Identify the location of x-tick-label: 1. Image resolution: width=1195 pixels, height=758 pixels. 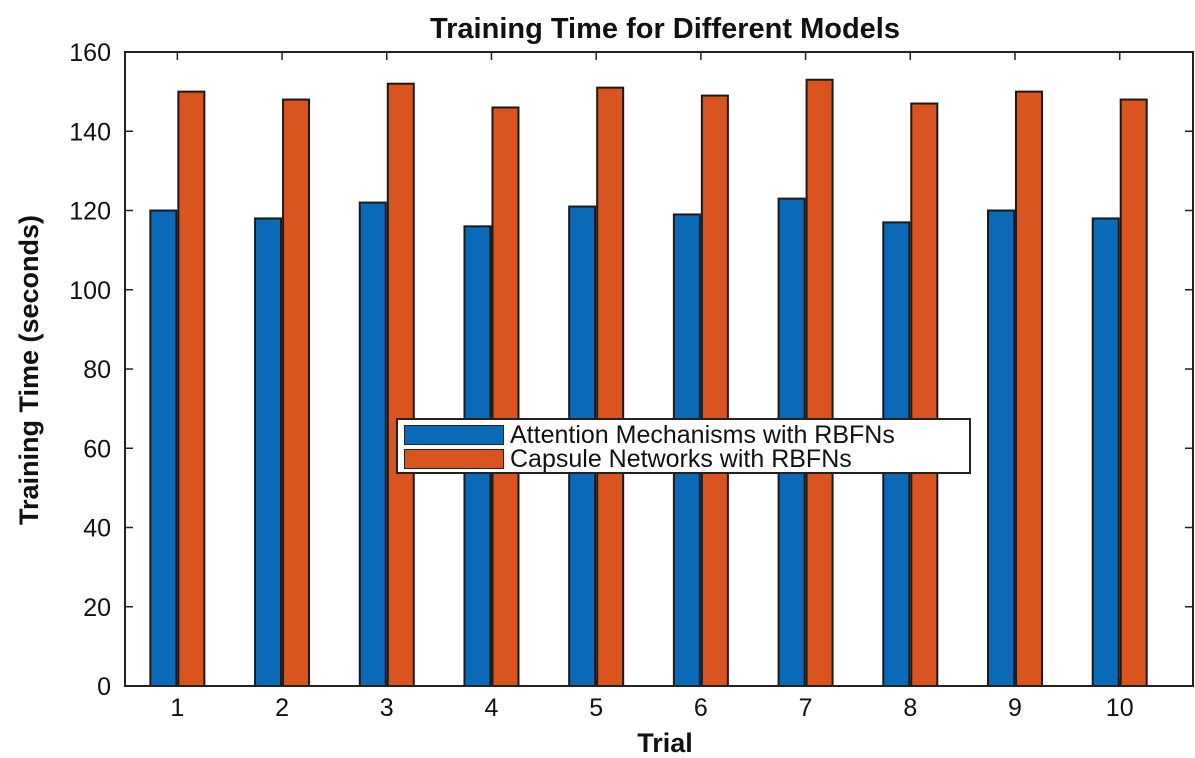
(177, 708).